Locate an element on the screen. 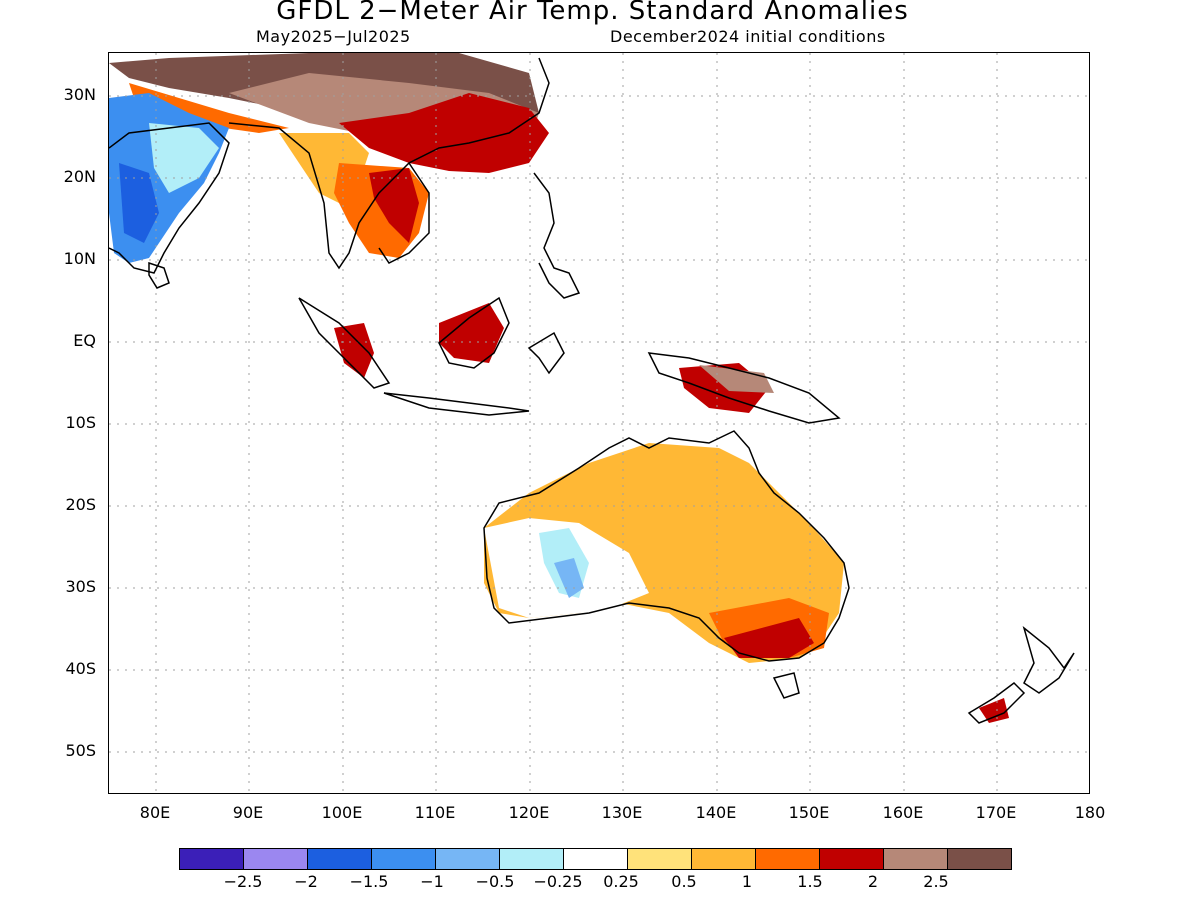  forecast-period: May2025−Jul2025 is located at coordinates (333, 36).